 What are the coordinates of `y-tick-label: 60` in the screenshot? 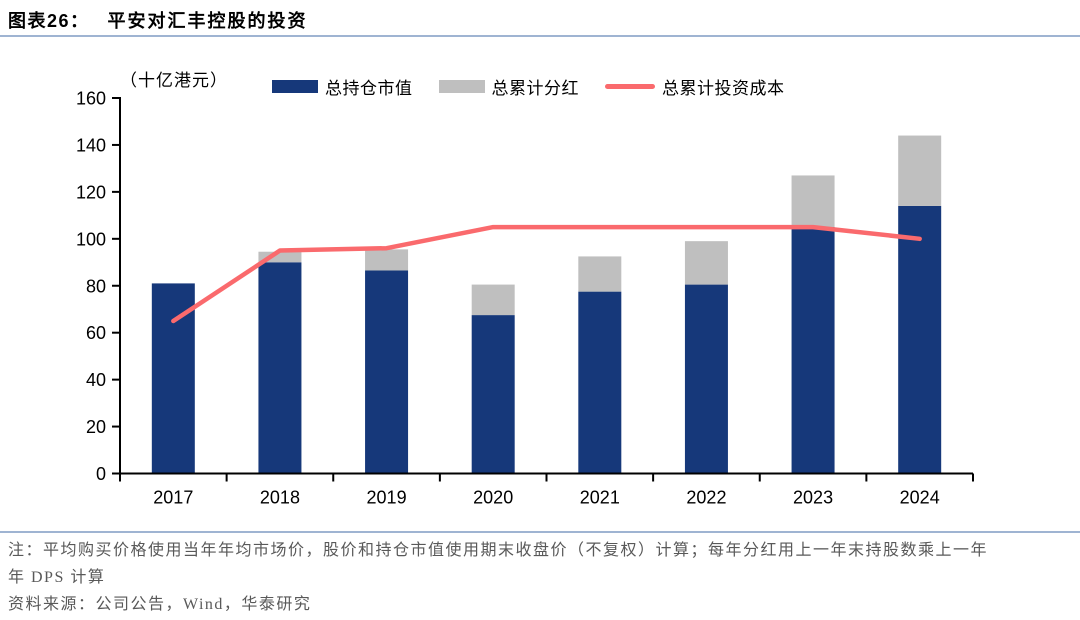 It's located at (96, 333).